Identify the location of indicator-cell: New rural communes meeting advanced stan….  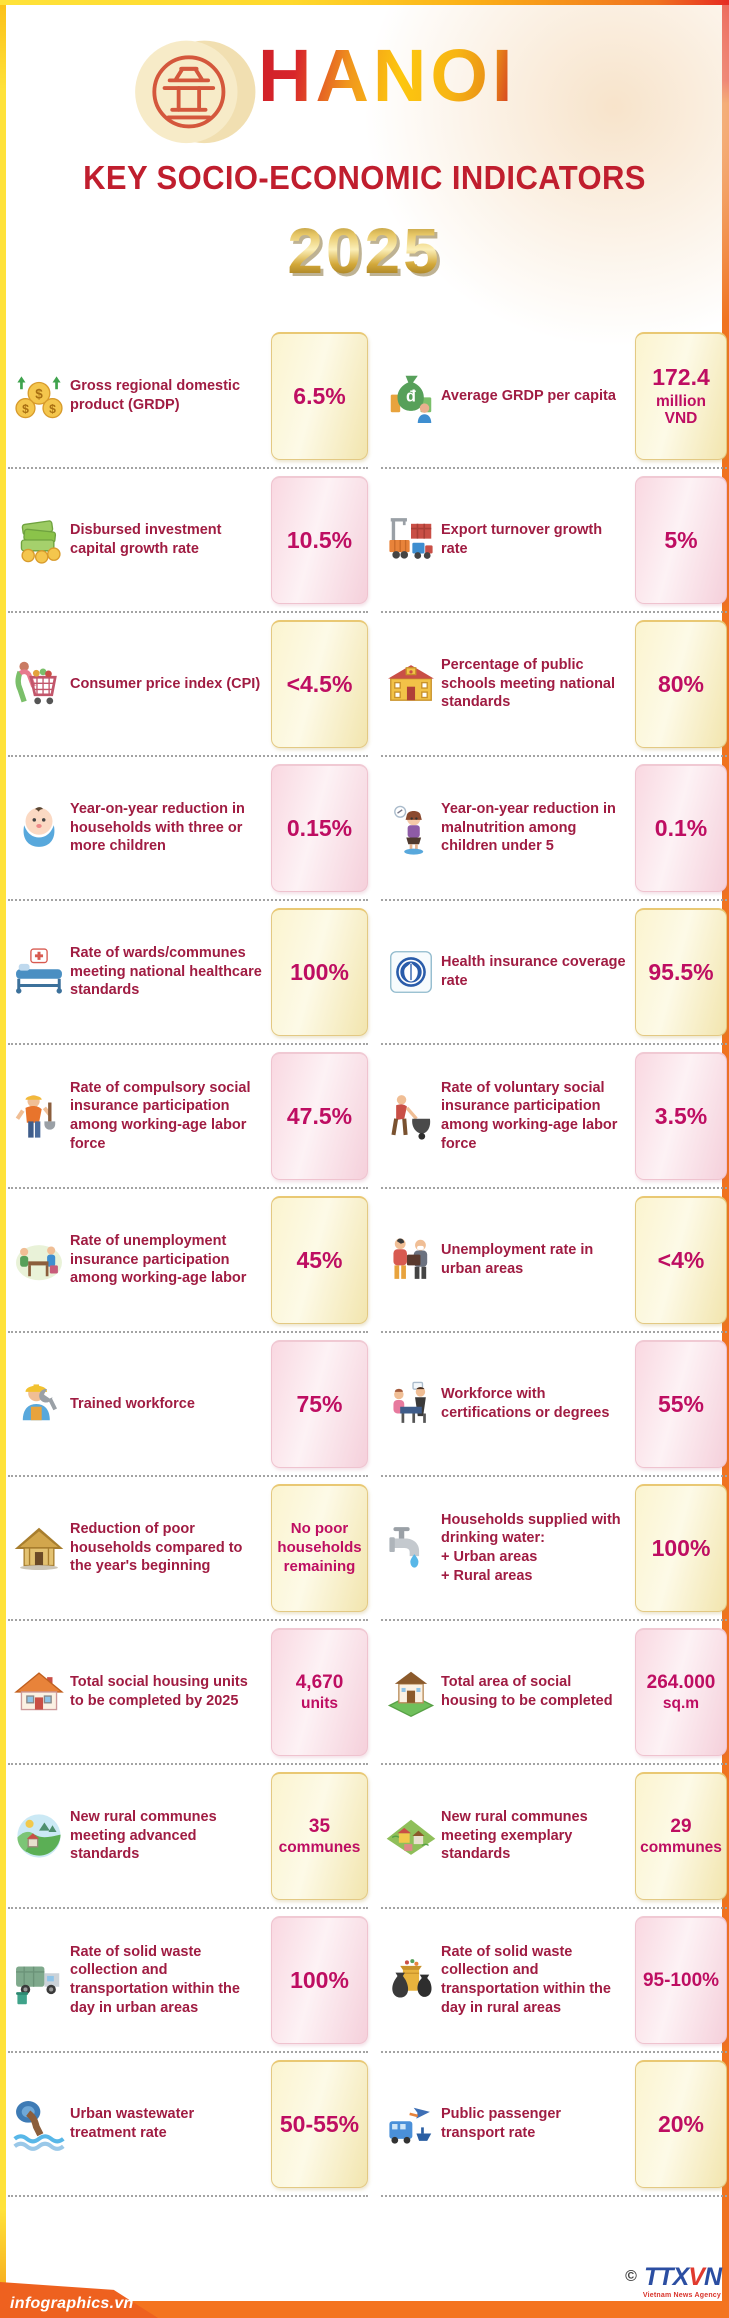
(188, 1837).